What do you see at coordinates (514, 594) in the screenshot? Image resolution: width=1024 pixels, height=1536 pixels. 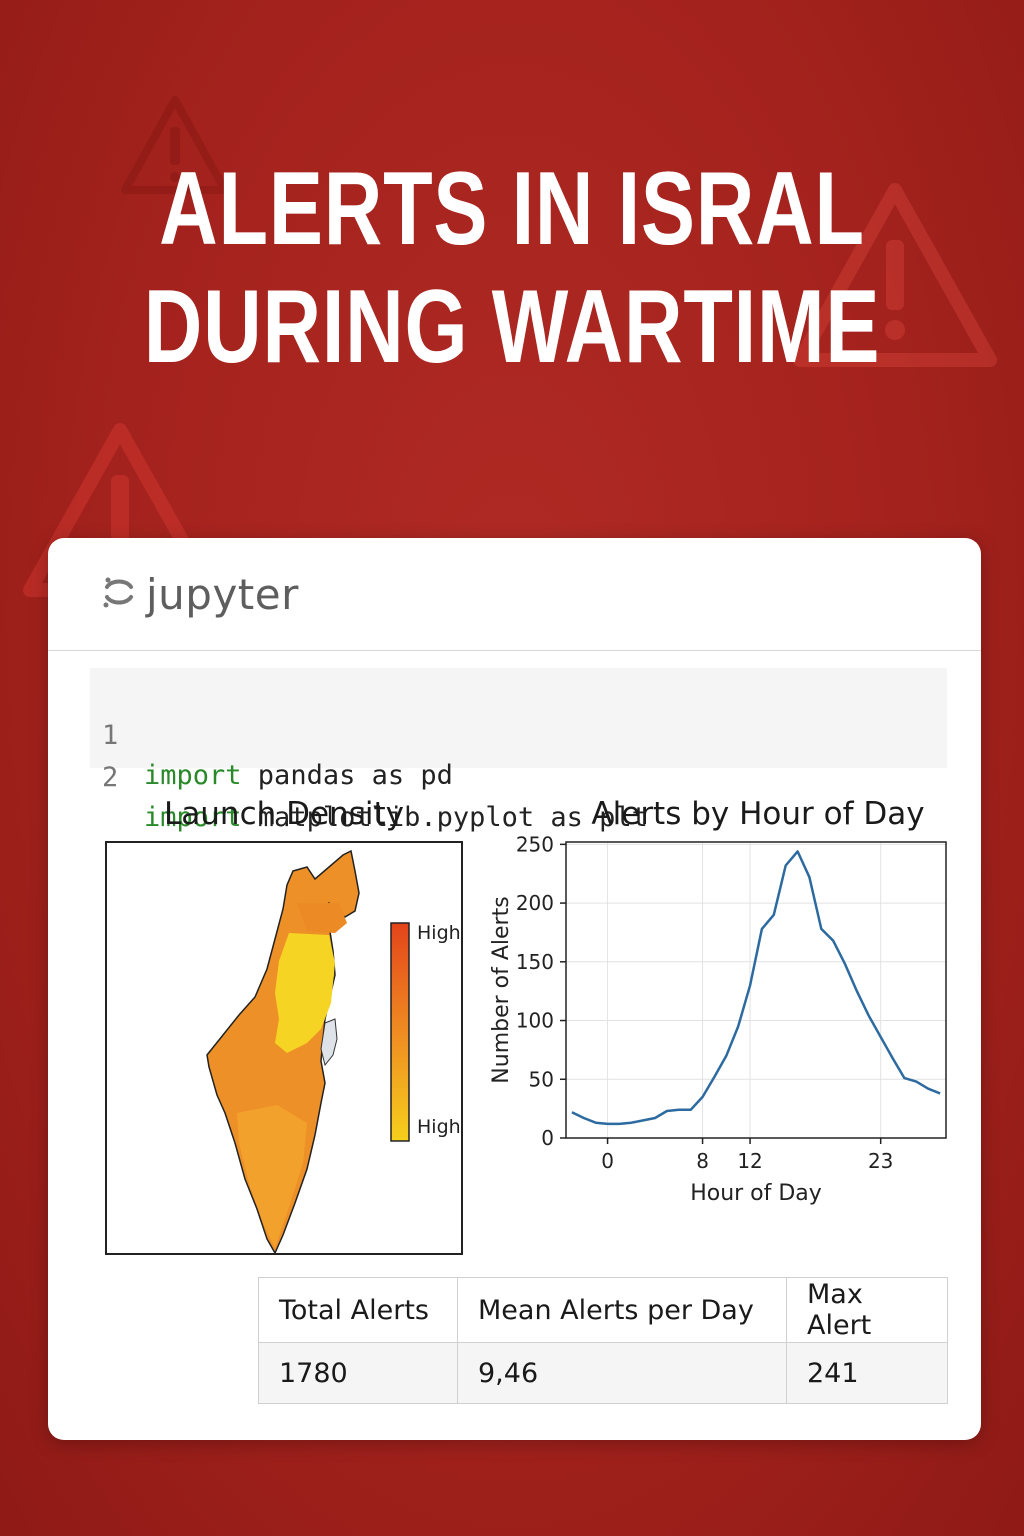 I see `notebook-header: jupyter` at bounding box center [514, 594].